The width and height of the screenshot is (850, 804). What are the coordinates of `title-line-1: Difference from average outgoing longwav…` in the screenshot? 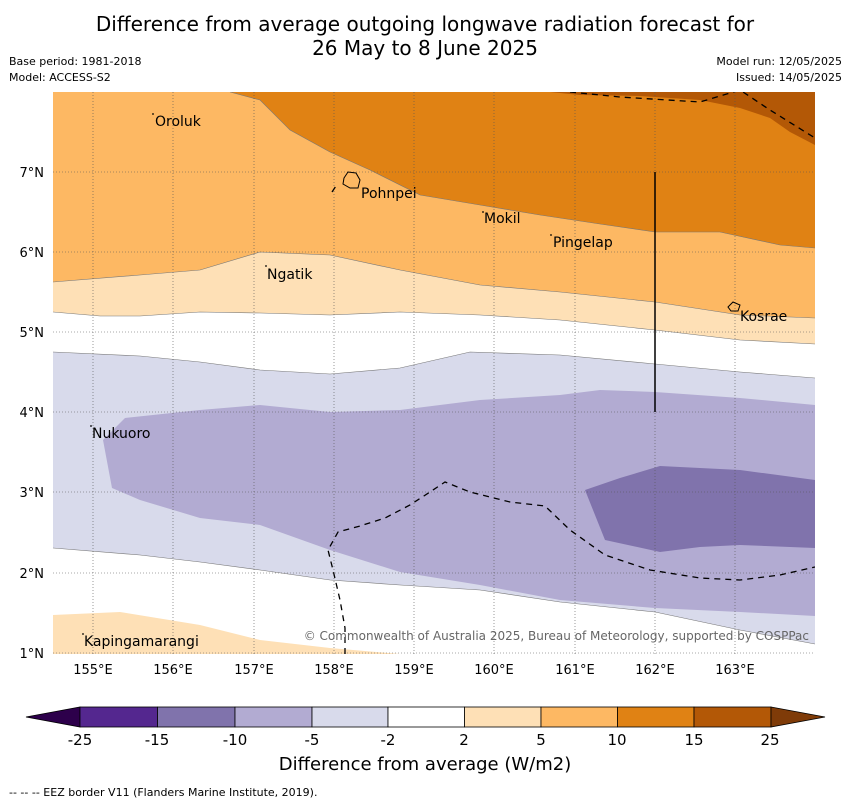 It's located at (425, 24).